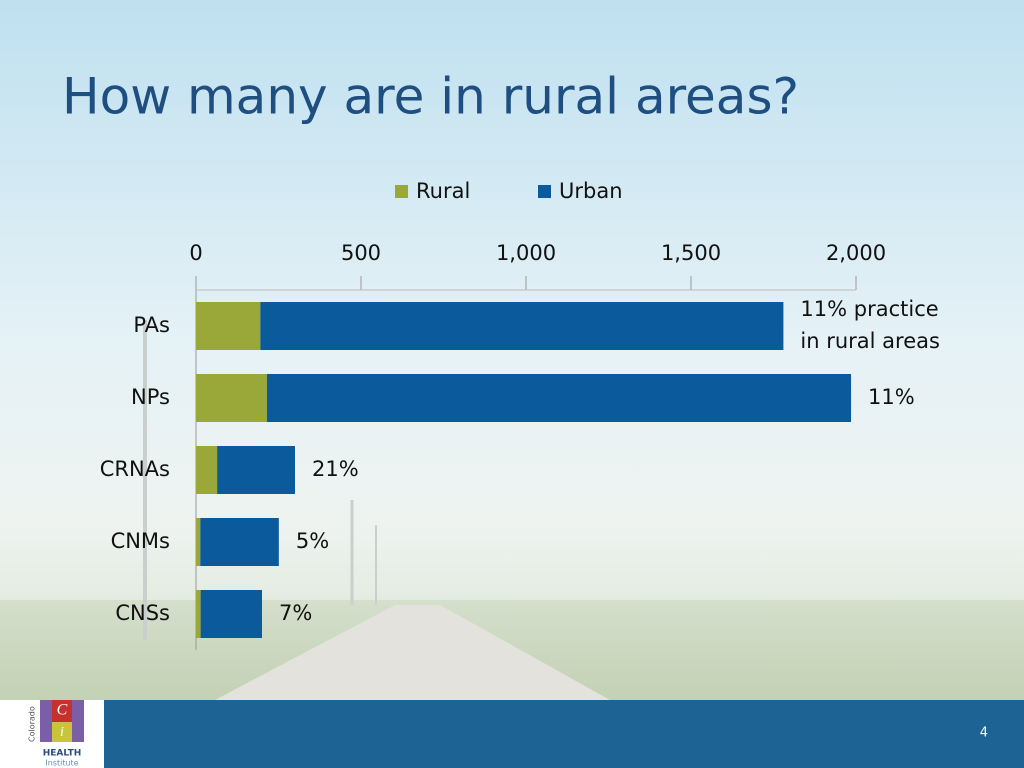 Image resolution: width=1024 pixels, height=768 pixels. Describe the element at coordinates (564, 734) in the screenshot. I see `footer-bar` at that location.